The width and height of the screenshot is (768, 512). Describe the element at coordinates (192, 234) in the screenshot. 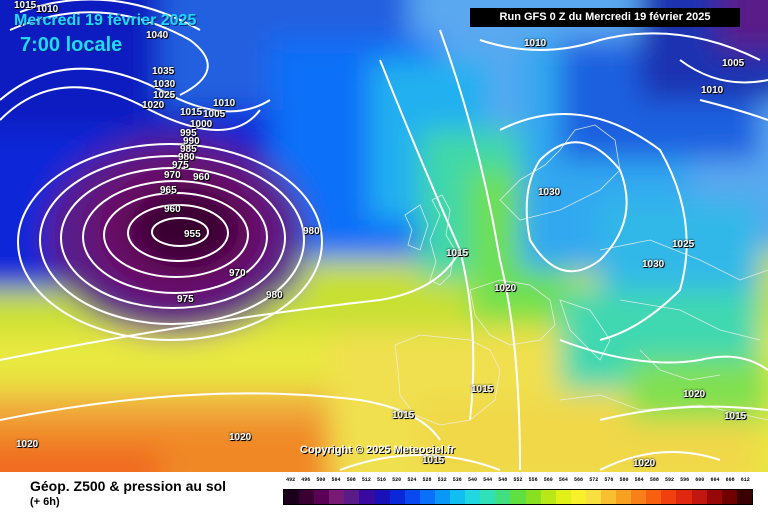

I see `isobar-label: 955` at that location.